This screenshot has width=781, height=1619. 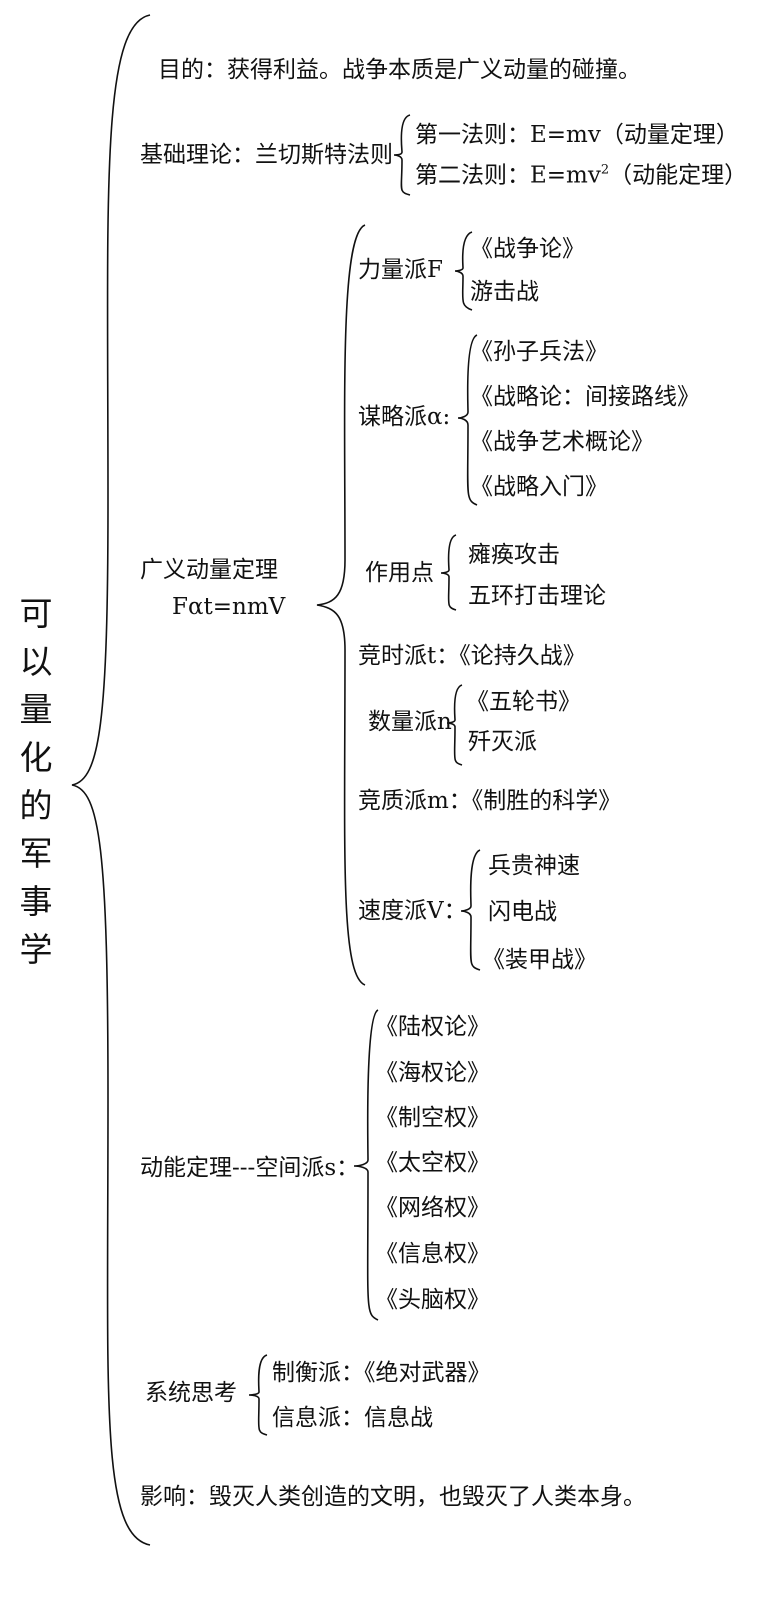 I want to click on kinetic-item: 《陆权论》, so click(x=432, y=1027).